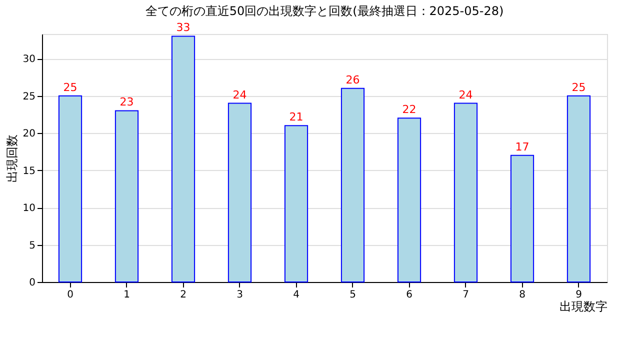 This screenshot has width=640, height=360. What do you see at coordinates (127, 102) in the screenshot?
I see `data-label: 23` at bounding box center [127, 102].